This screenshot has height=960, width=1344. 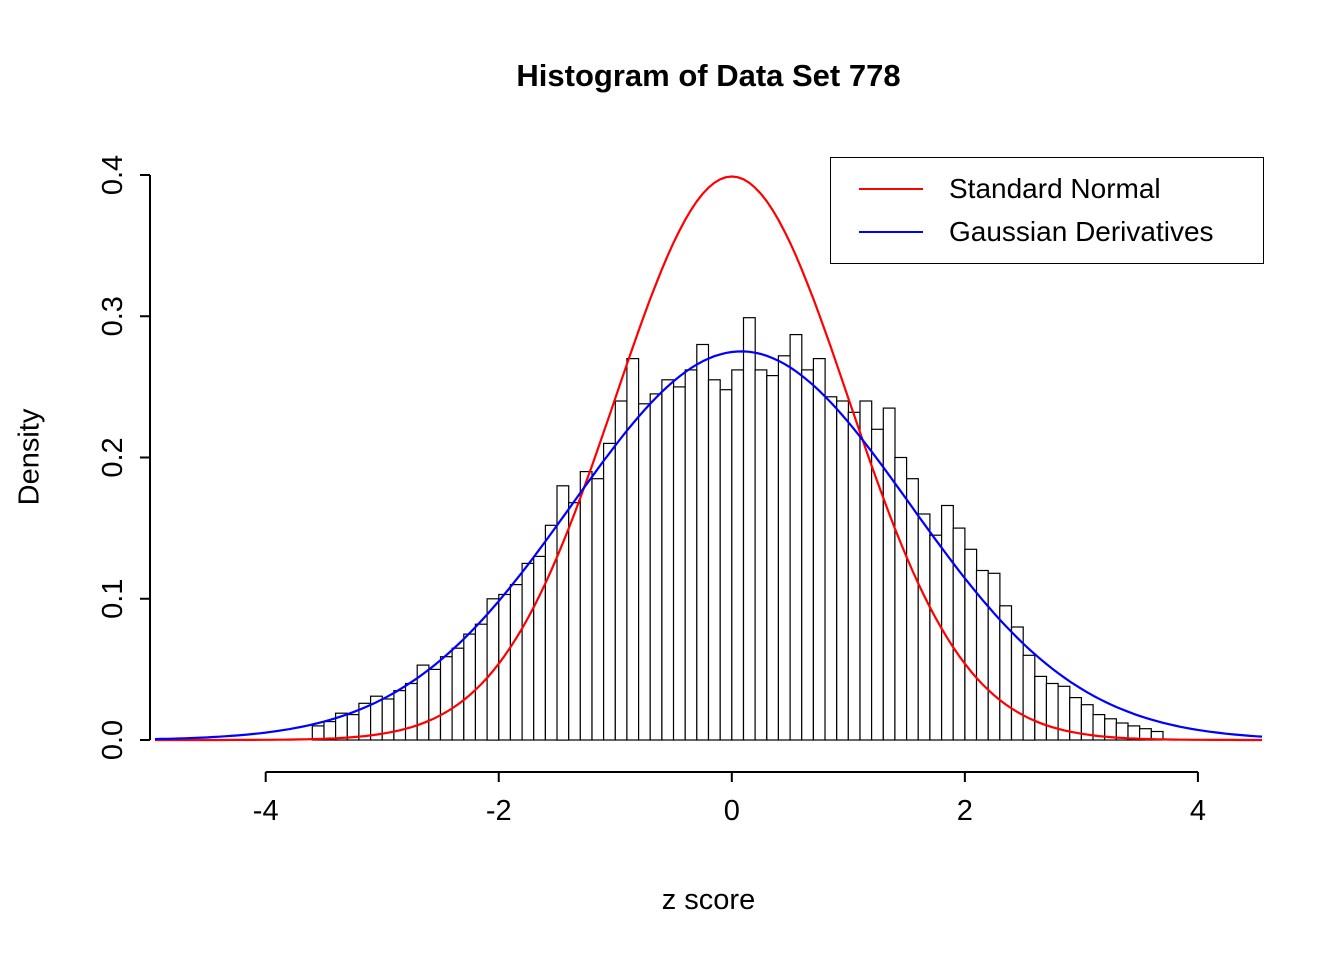 What do you see at coordinates (891, 232) in the screenshot?
I see `legend-line-blue` at bounding box center [891, 232].